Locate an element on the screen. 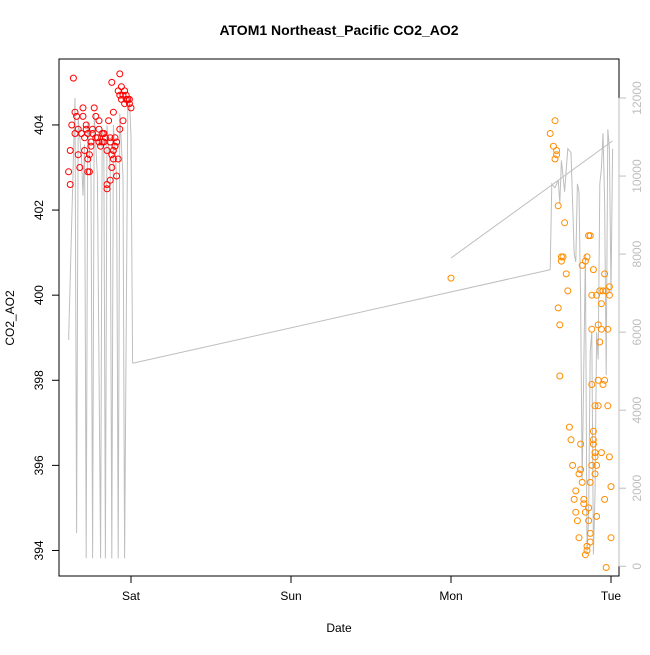 Image resolution: width=650 pixels, height=655 pixels. y2-tick-label: 6000 is located at coordinates (637, 331).